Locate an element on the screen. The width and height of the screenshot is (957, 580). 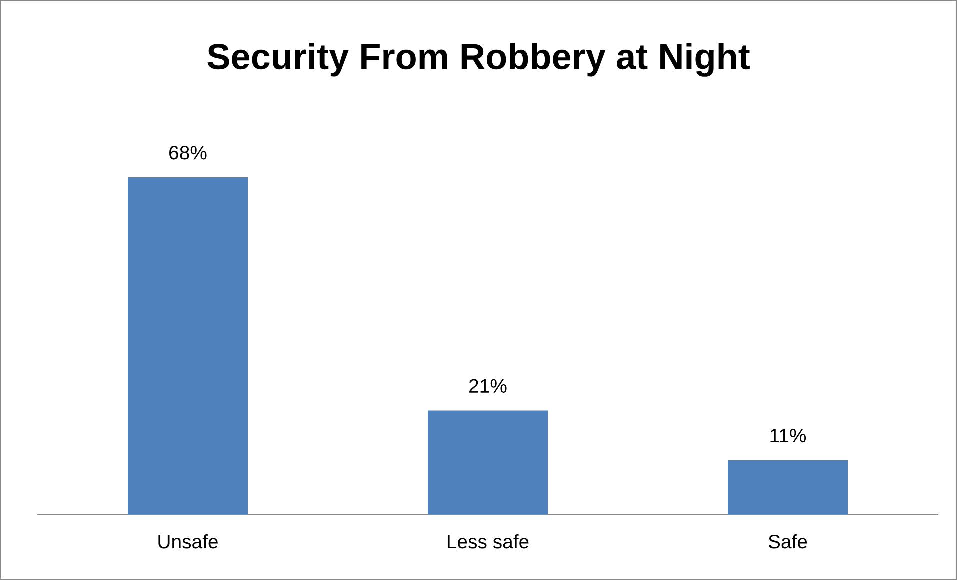
data-label: 11% is located at coordinates (788, 435).